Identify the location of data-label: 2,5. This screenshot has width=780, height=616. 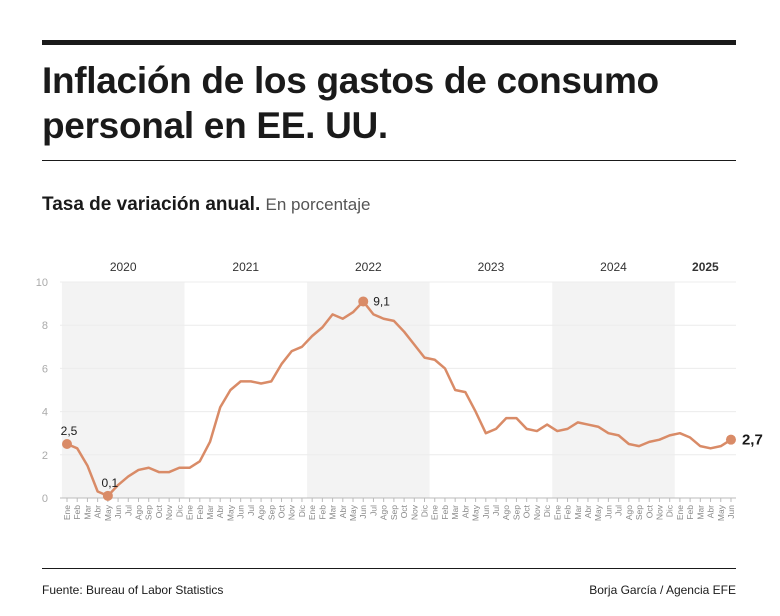
(69, 431).